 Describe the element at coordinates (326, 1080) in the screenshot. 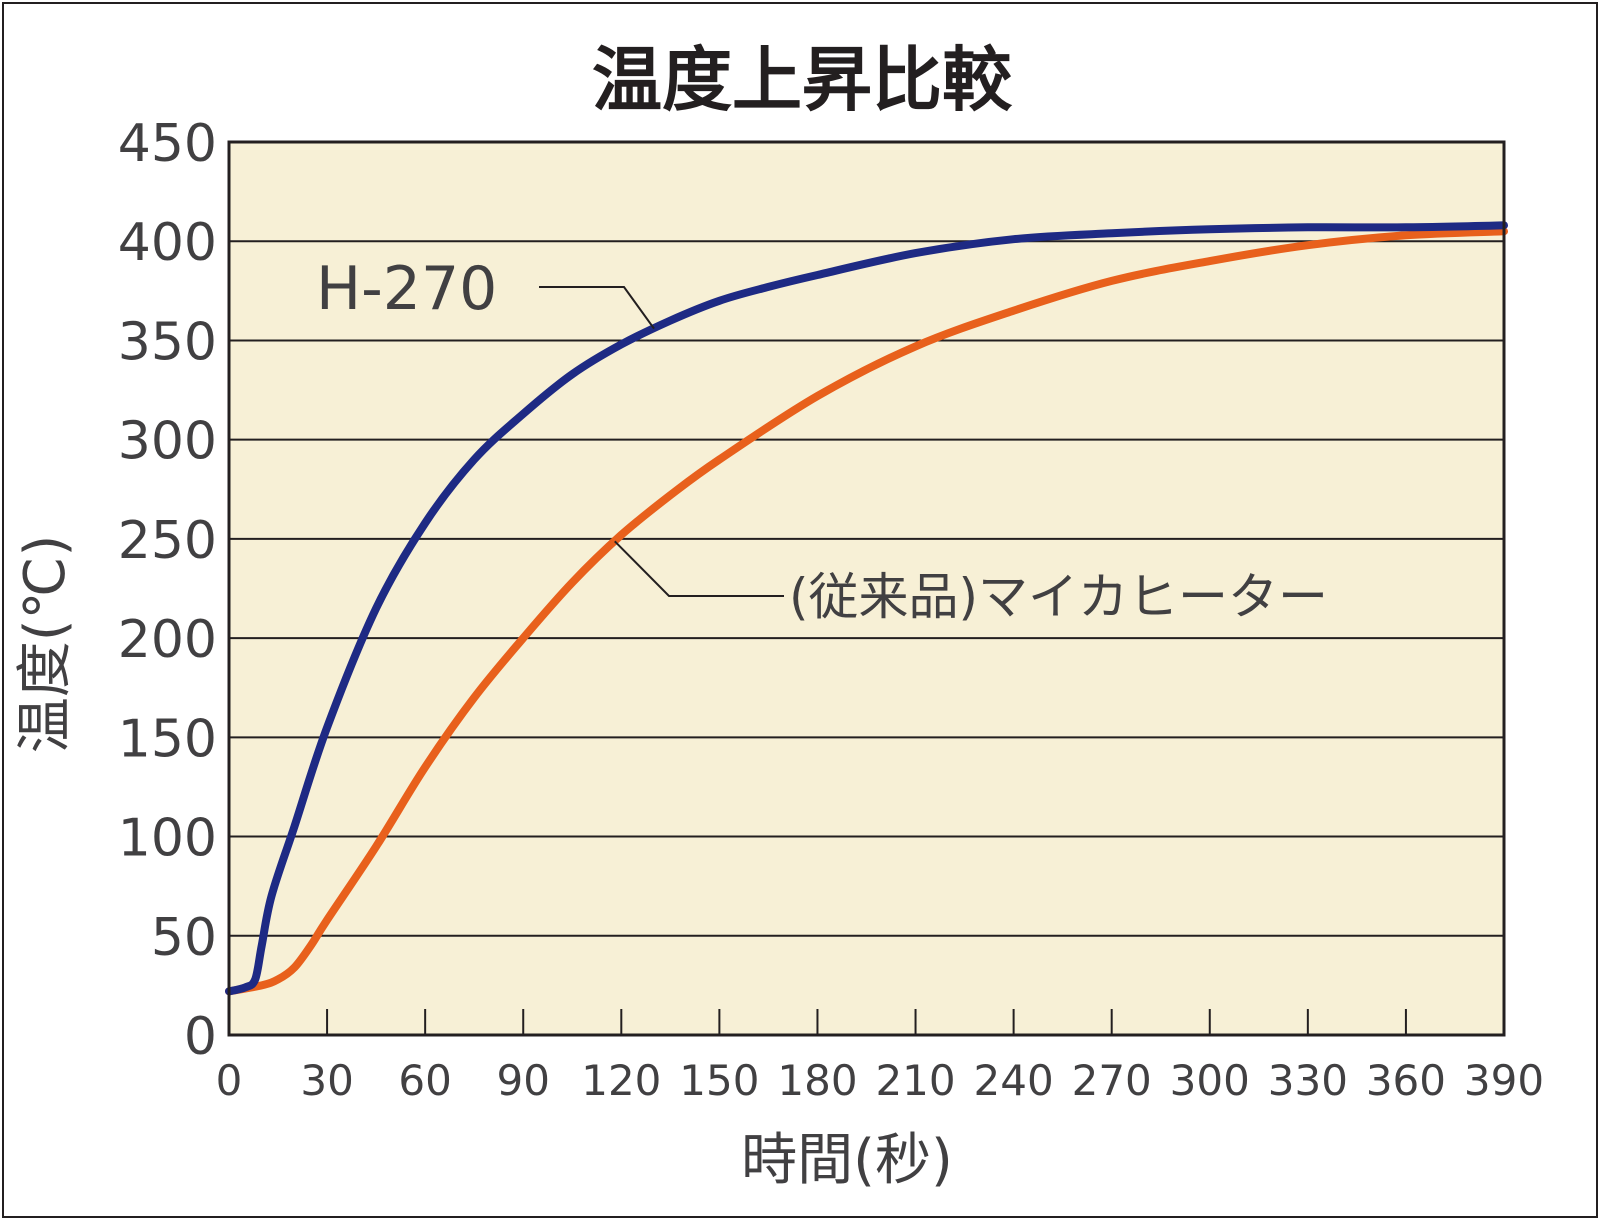

I see `x-tick-label: 30` at that location.